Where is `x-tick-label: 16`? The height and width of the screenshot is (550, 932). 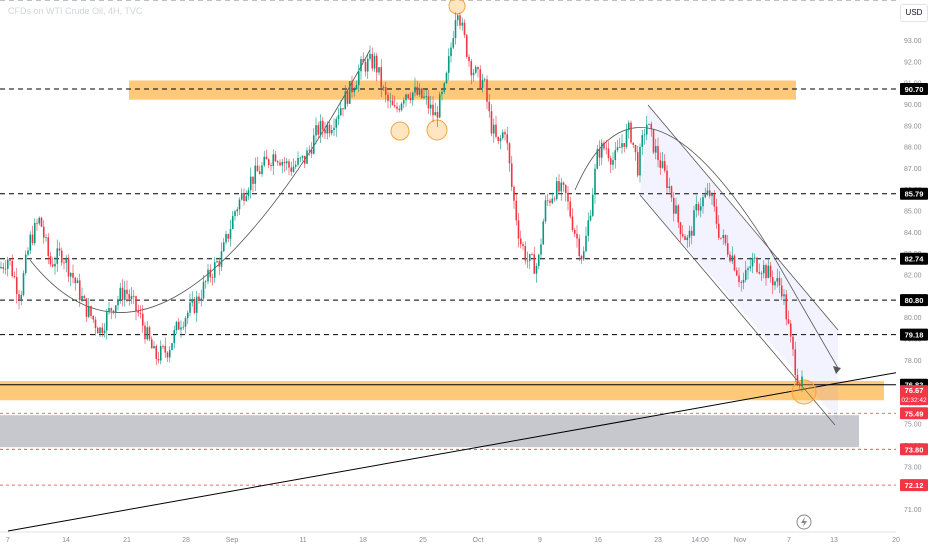
x-tick-label: 16 is located at coordinates (598, 540).